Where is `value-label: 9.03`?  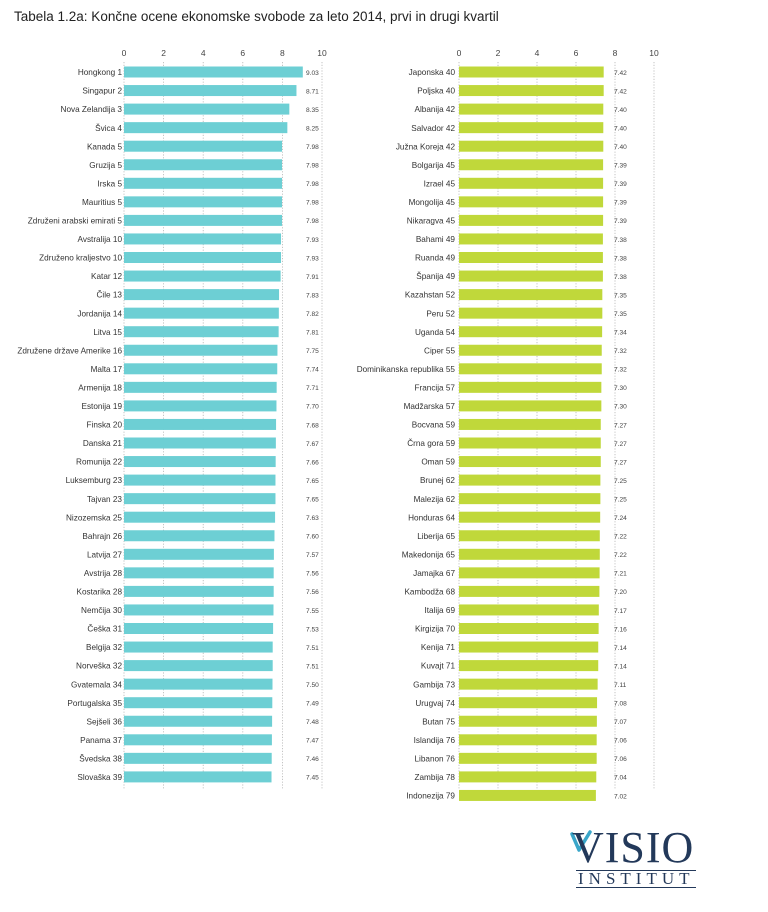 value-label: 9.03 is located at coordinates (312, 73).